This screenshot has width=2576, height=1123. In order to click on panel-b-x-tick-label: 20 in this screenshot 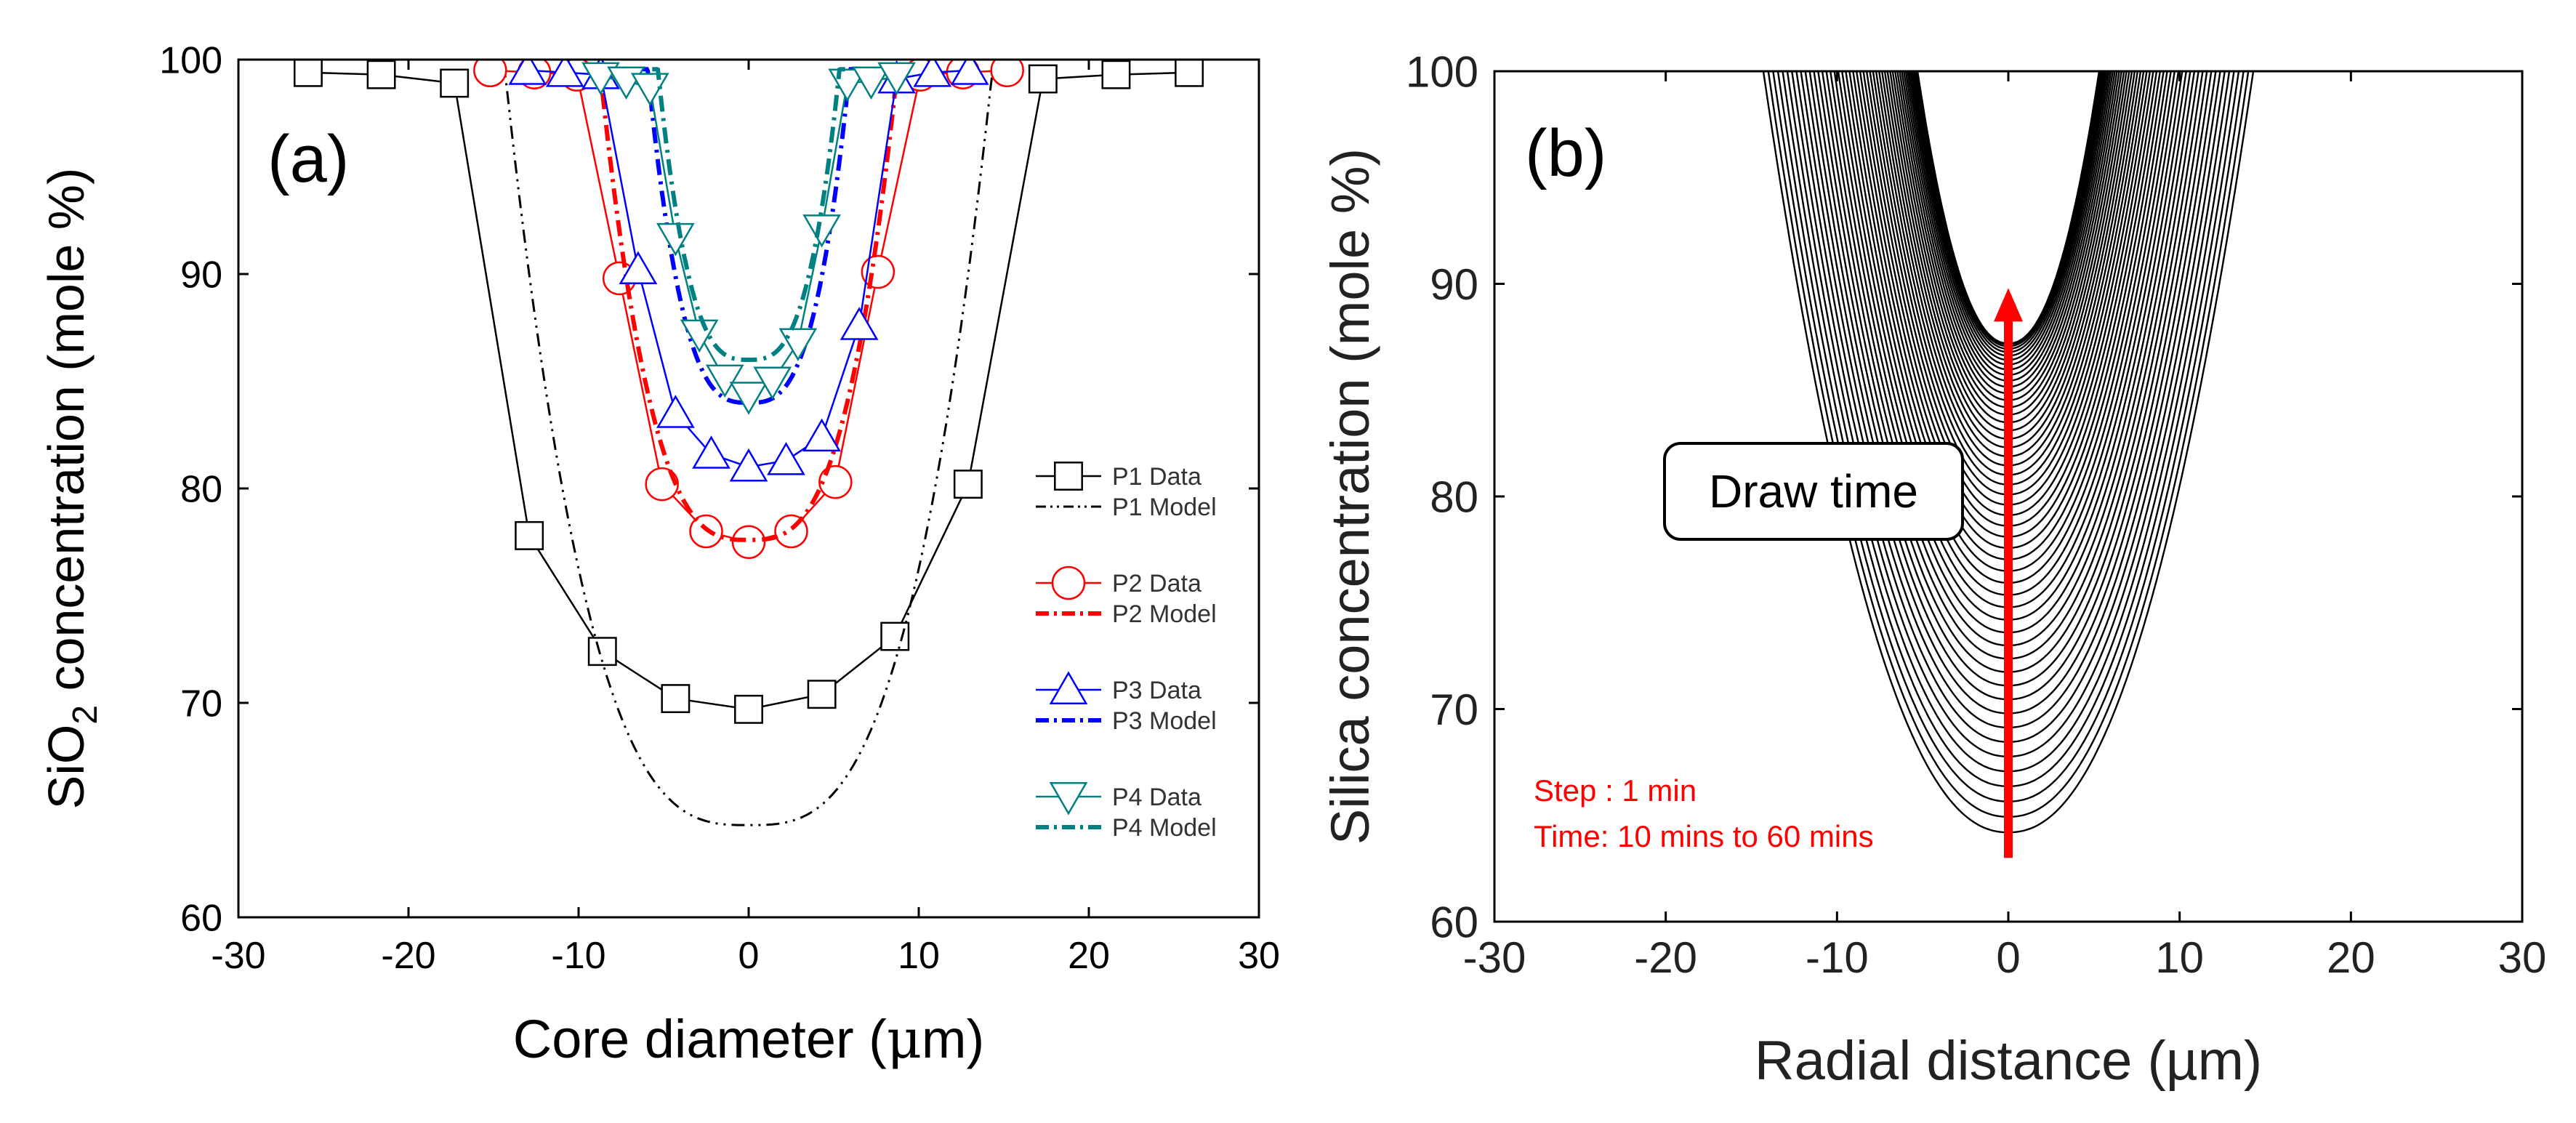, I will do `click(2351, 957)`.